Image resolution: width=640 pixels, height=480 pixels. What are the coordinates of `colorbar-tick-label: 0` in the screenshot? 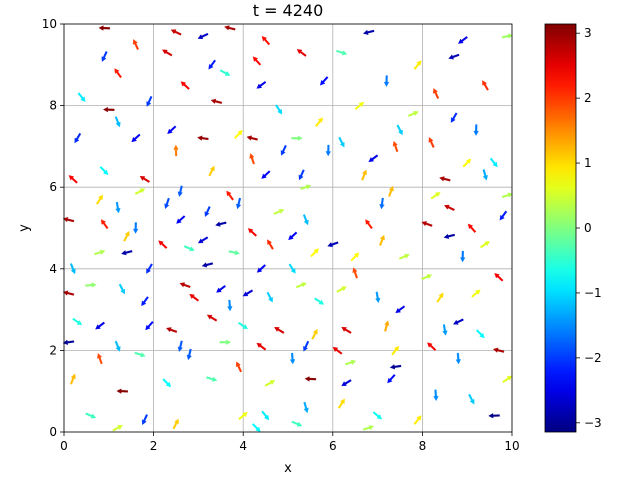 It's located at (588, 228).